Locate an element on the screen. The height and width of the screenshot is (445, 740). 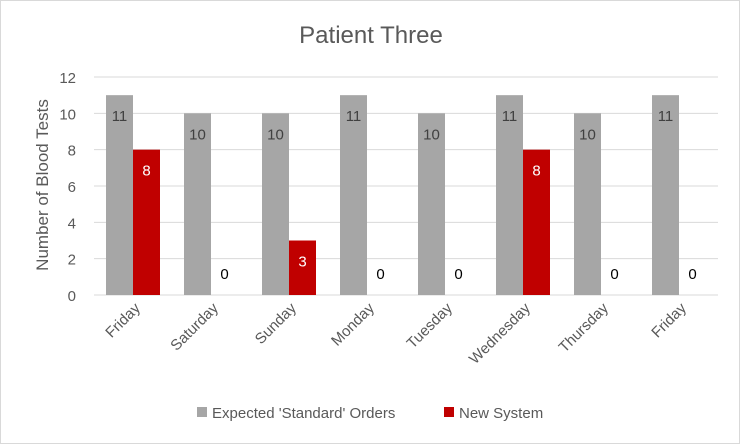
legend-label: New System is located at coordinates (501, 413).